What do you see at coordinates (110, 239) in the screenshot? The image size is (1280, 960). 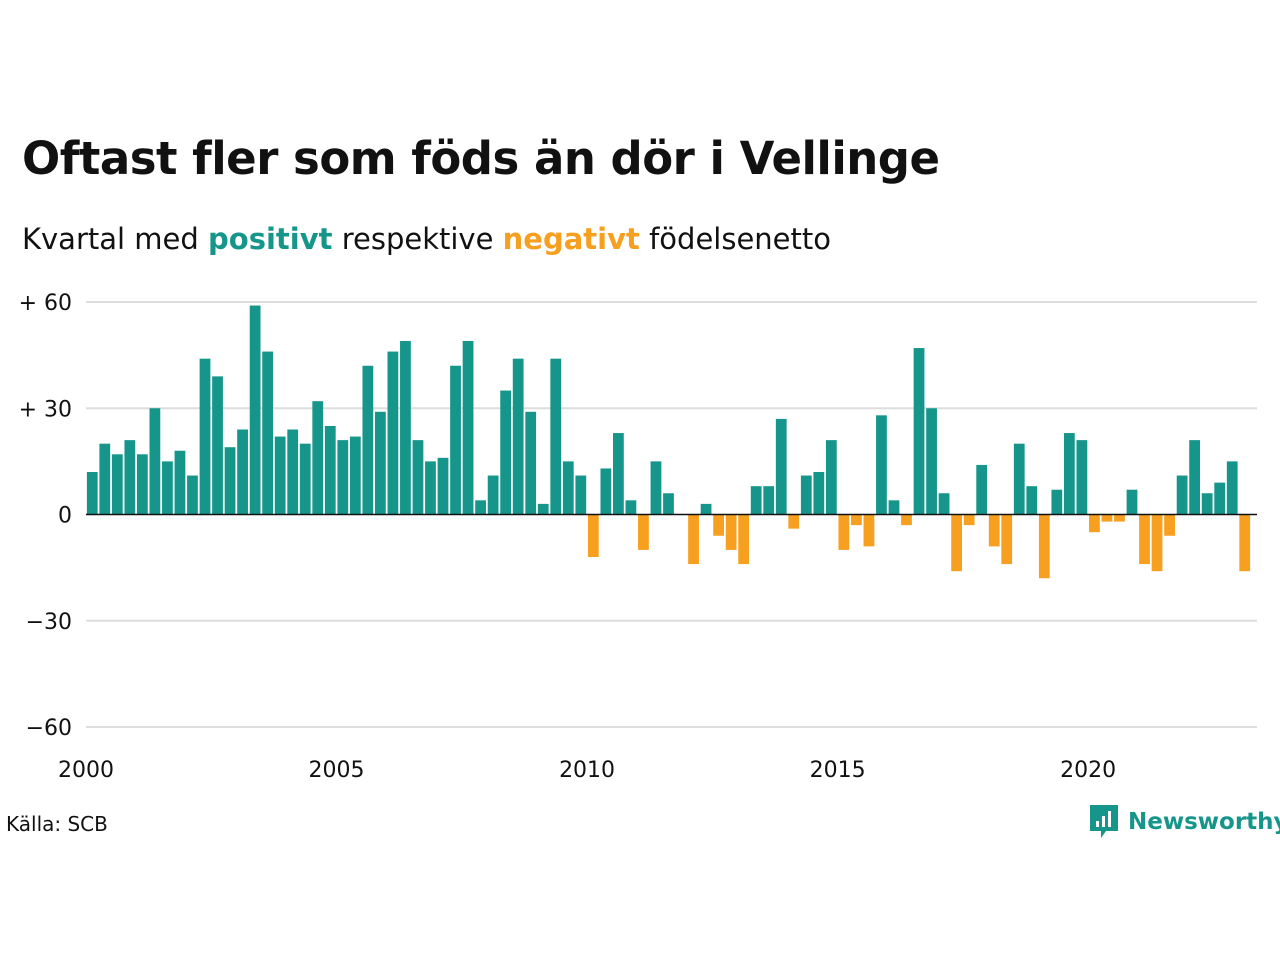 I see `subtitle-part-1: Kvartal med` at bounding box center [110, 239].